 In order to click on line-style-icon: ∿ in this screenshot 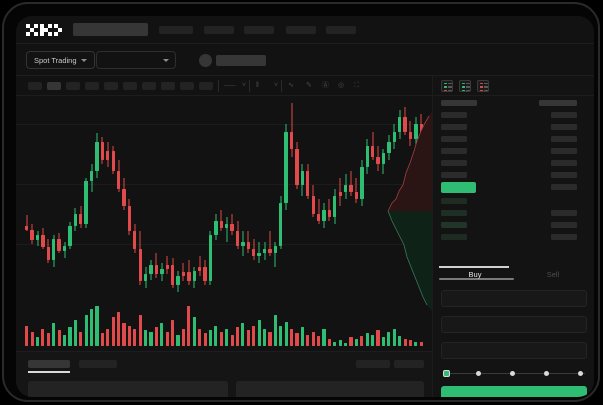, I will do `click(291, 85)`.